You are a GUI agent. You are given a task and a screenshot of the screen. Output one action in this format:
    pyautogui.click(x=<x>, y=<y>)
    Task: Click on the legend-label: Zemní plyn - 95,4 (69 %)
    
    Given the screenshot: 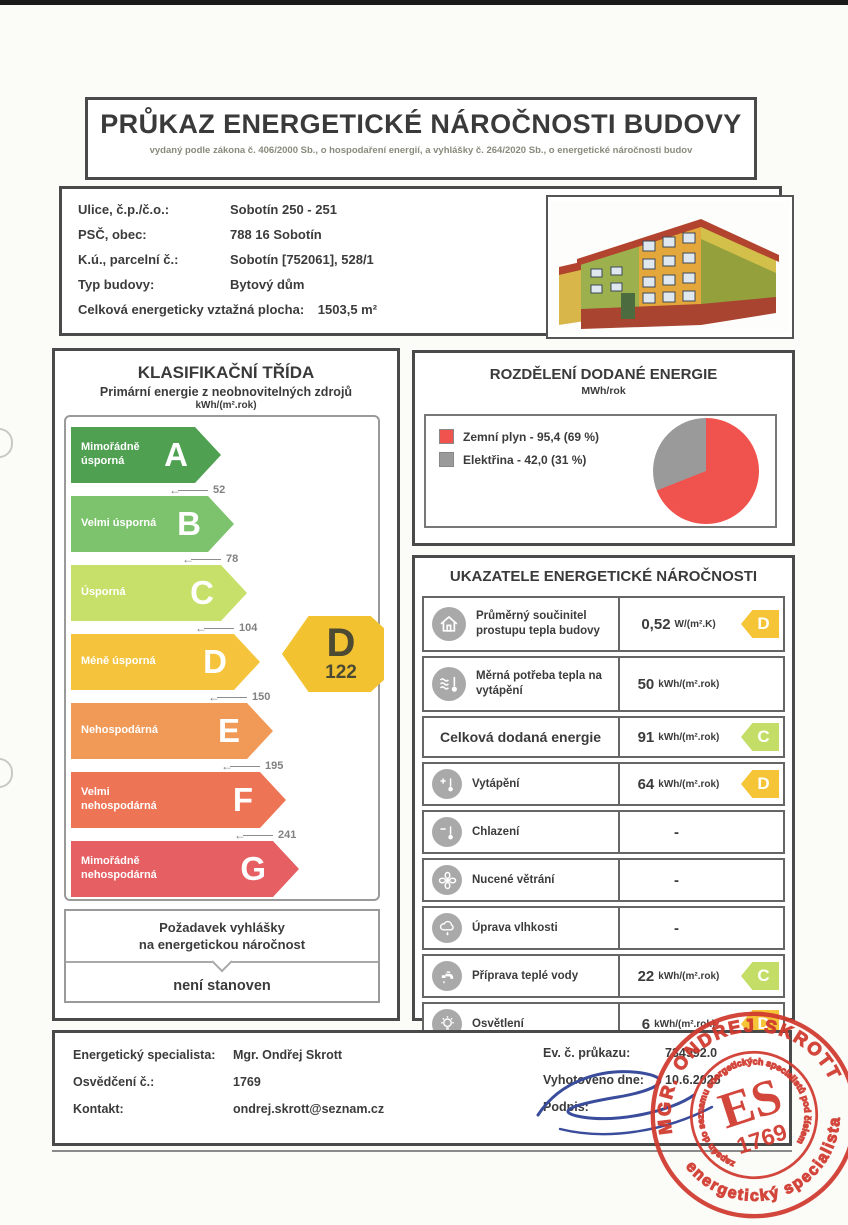 What is the action you would take?
    pyautogui.click(x=531, y=436)
    